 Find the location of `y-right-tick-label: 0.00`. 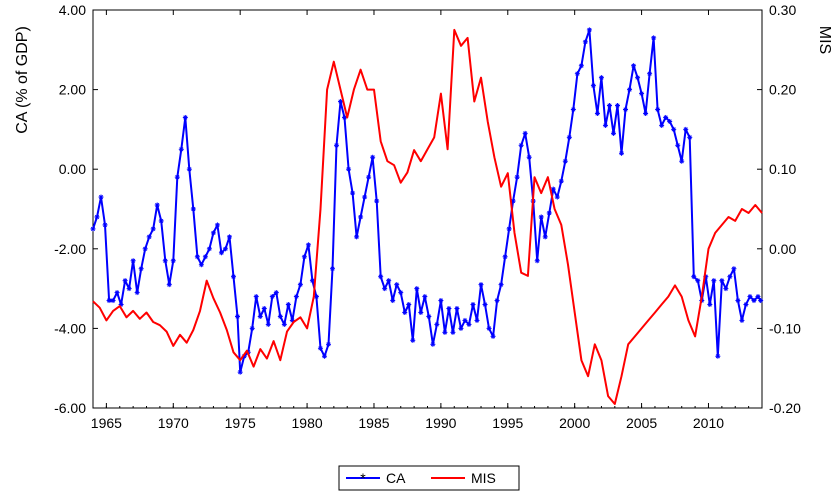

y-right-tick-label: 0.00 is located at coordinates (782, 249).